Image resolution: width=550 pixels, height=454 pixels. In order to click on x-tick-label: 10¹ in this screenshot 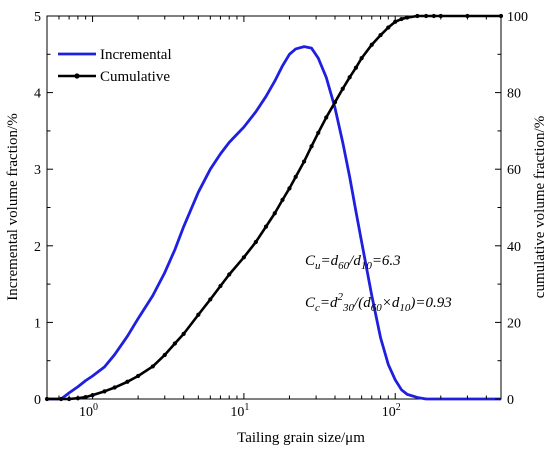, I will do `click(239, 411)`.